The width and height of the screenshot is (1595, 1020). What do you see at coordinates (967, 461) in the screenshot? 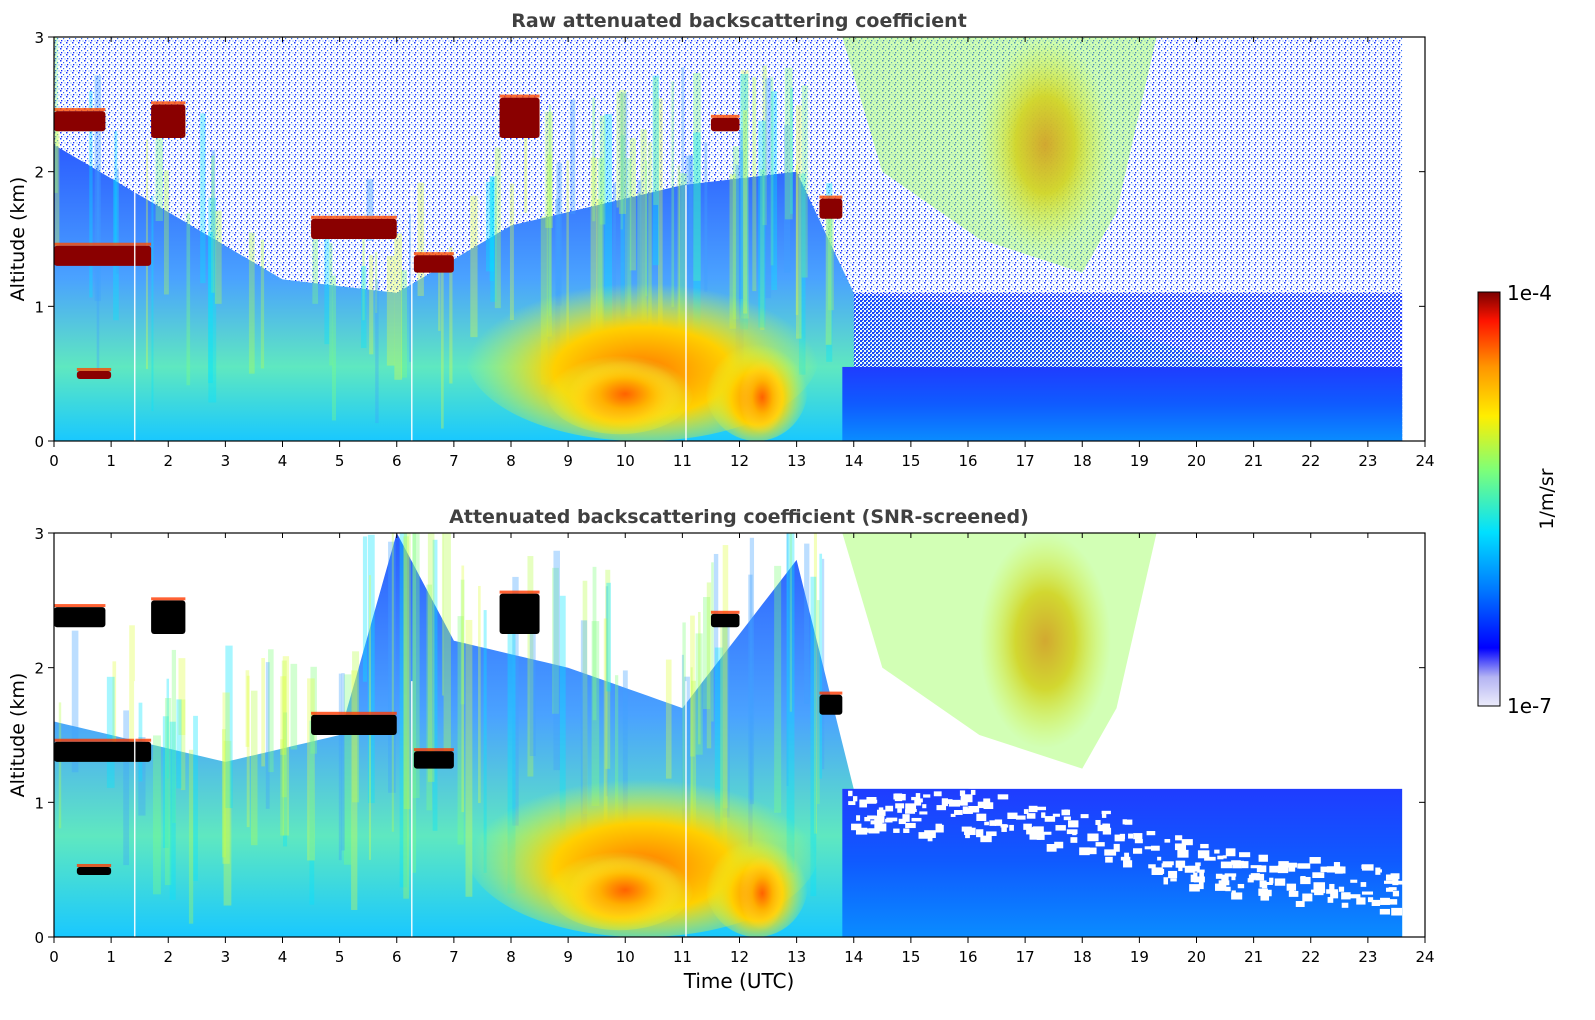
I see `x-tick-label: 16` at bounding box center [967, 461].